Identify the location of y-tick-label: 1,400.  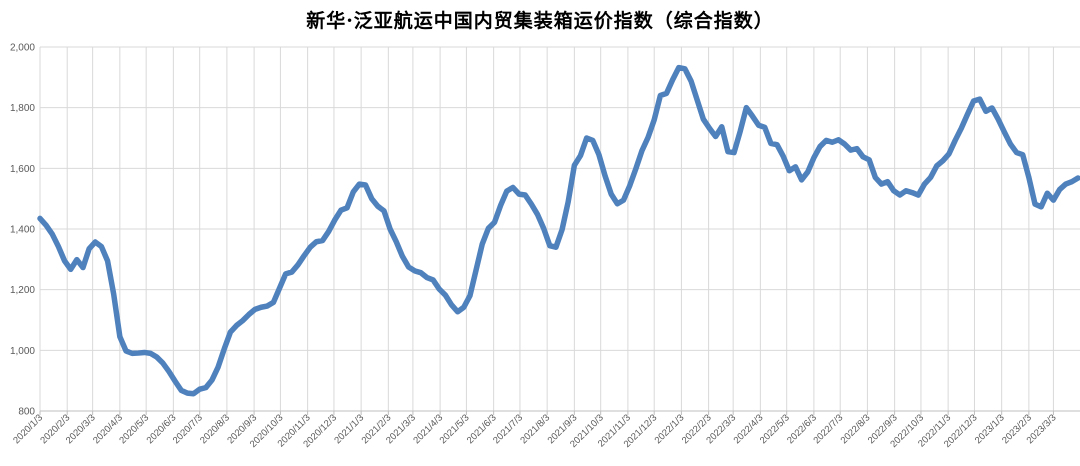
(22, 230).